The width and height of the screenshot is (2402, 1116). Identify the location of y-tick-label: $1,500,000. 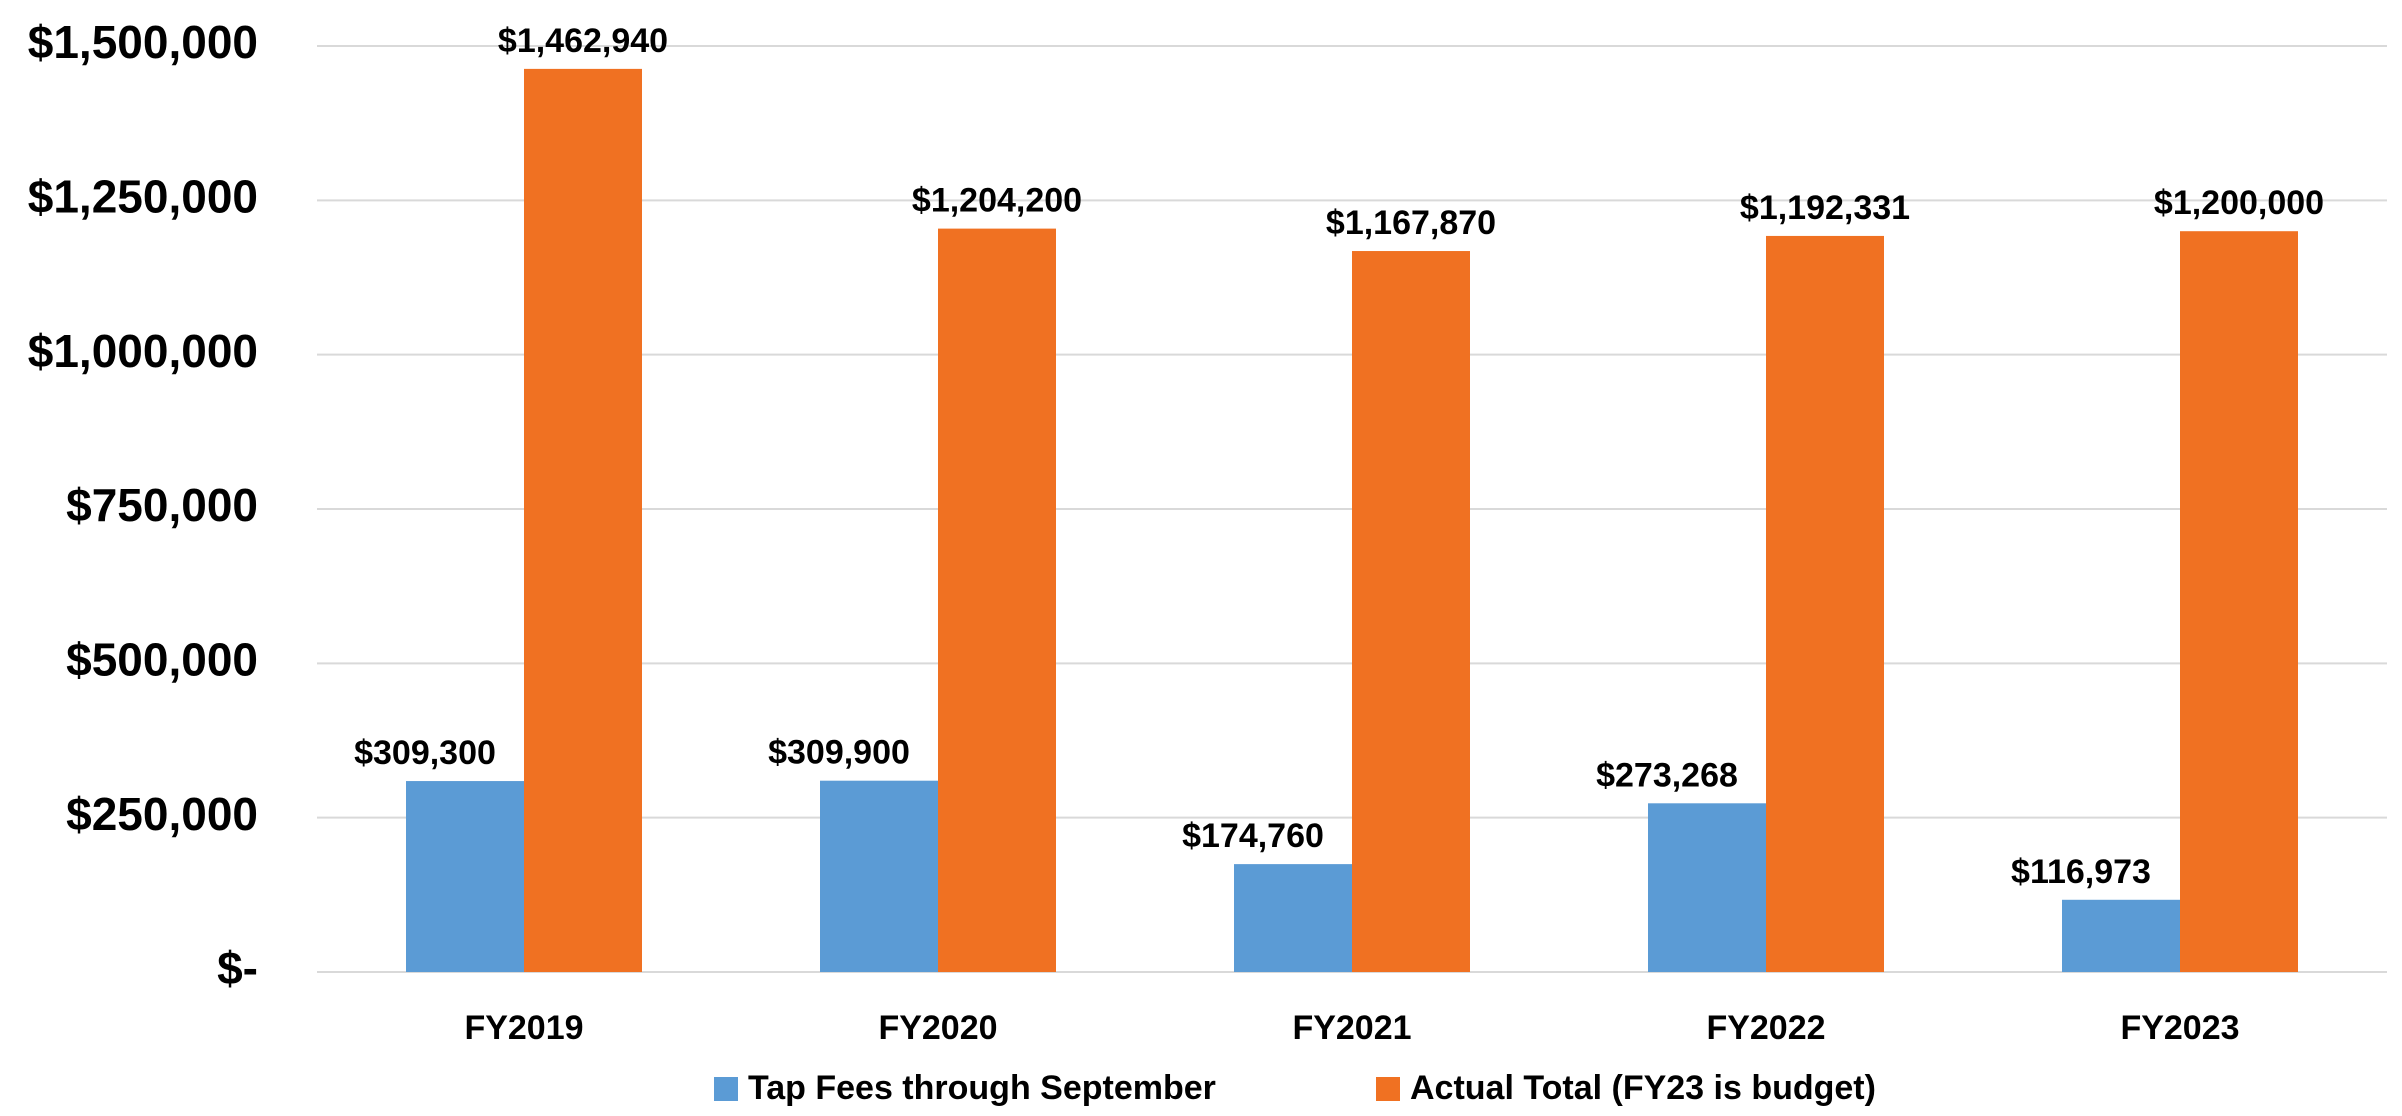
(143, 42).